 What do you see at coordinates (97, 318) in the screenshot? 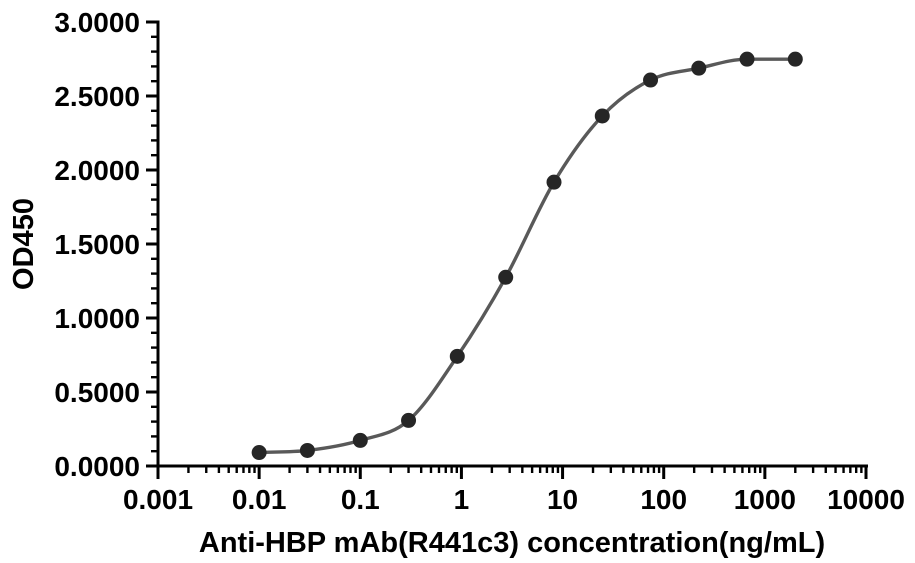
I see `y-tick-label: 1.0000` at bounding box center [97, 318].